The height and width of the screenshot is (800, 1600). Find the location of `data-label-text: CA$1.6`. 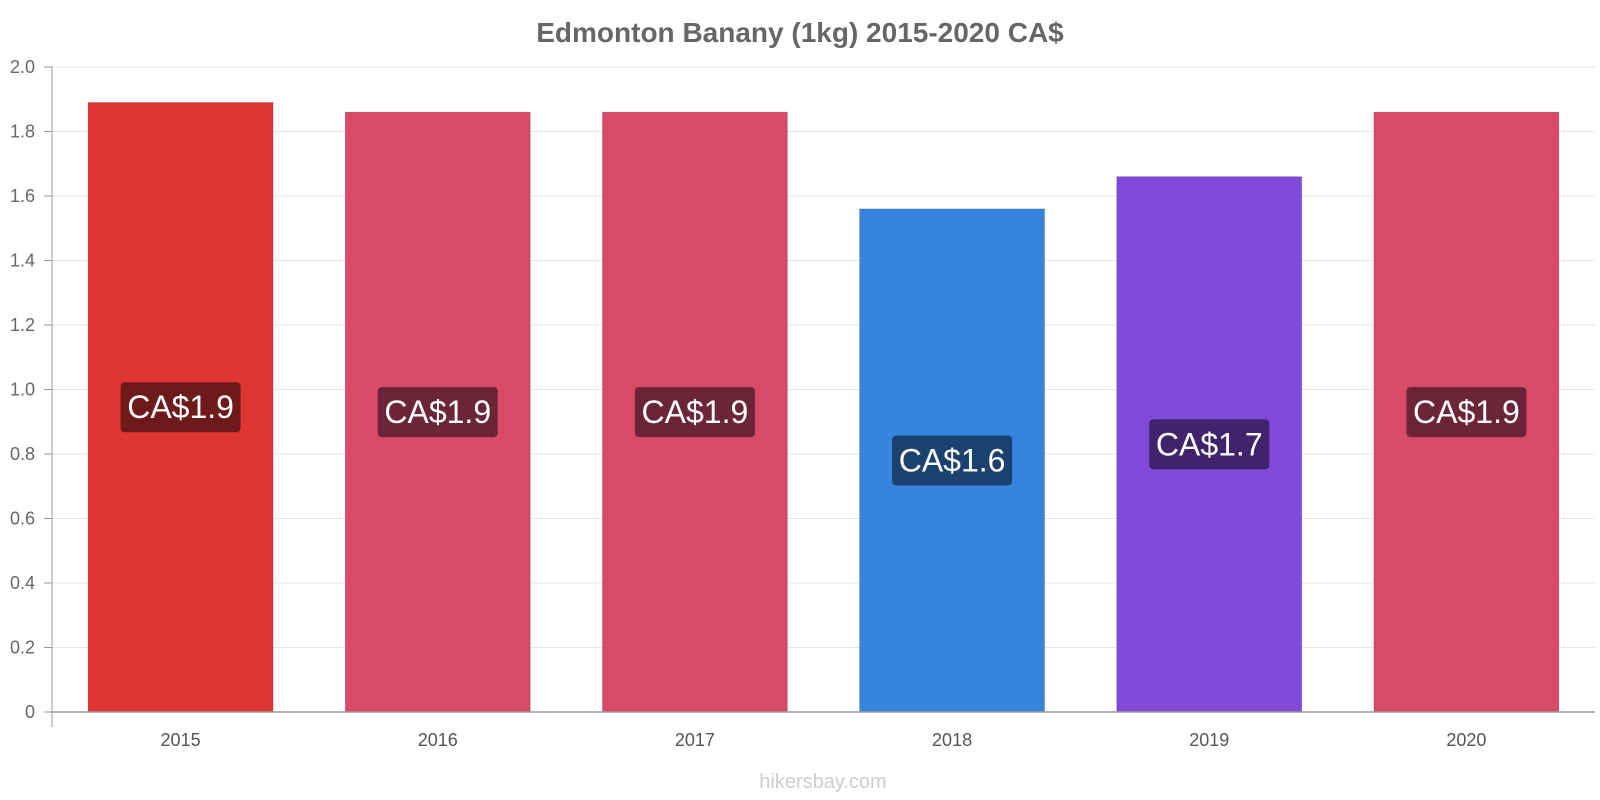

data-label-text: CA$1.6 is located at coordinates (952, 460).